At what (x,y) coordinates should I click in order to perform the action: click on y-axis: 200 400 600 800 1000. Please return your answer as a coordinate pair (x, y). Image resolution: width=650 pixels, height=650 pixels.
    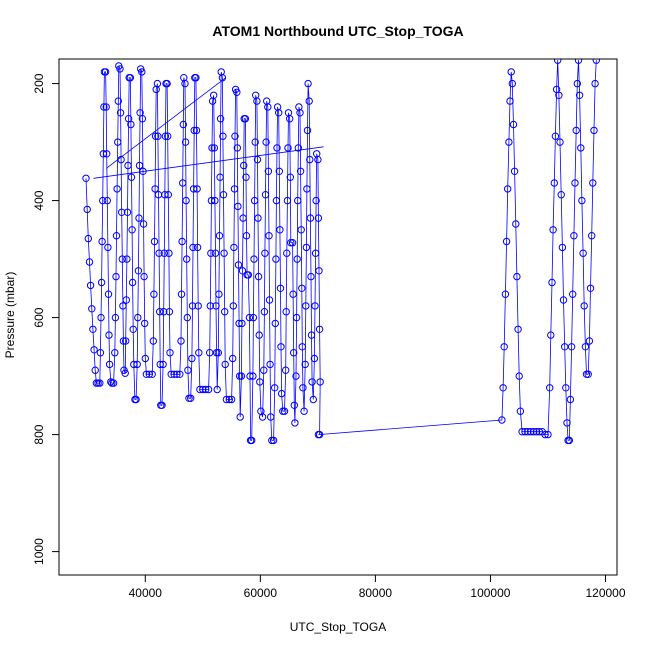
    Looking at the image, I should click on (45, 319).